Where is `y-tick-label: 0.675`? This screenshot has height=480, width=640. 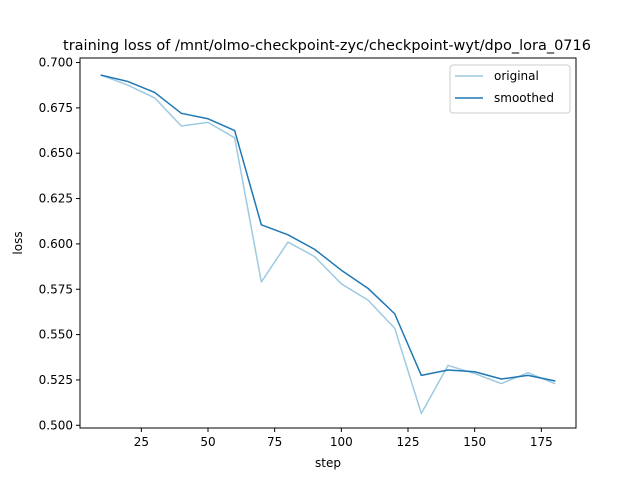 y-tick-label: 0.675 is located at coordinates (56, 108).